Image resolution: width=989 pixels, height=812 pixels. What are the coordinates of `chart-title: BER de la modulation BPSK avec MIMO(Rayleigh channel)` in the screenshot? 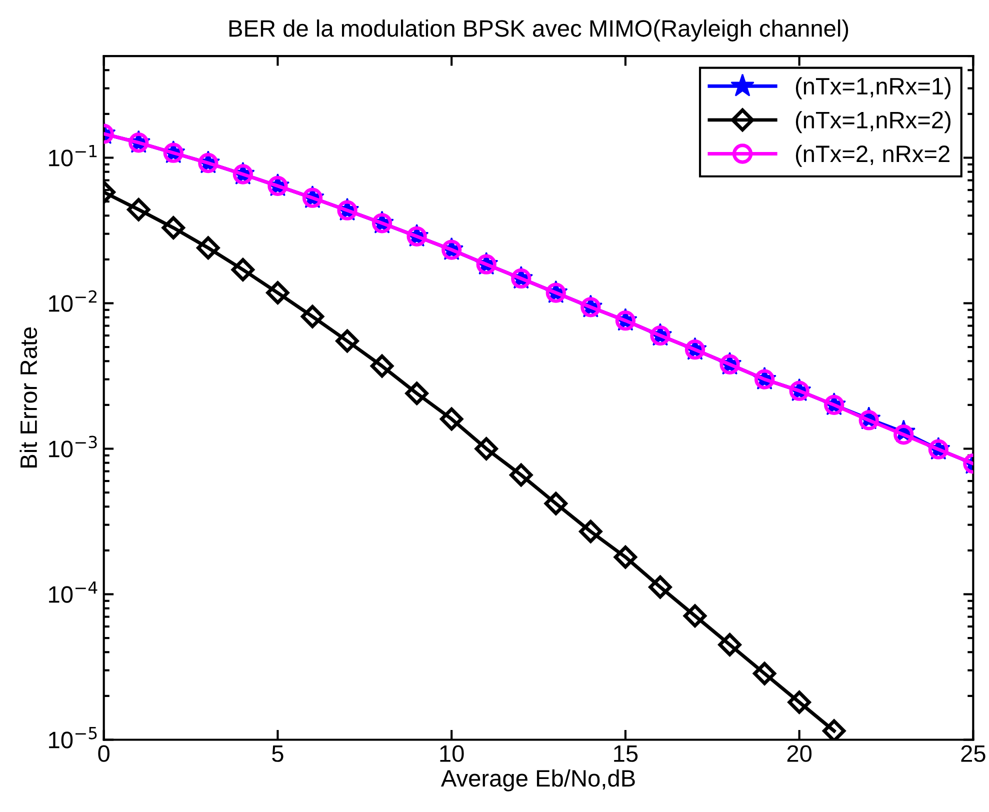 It's located at (538, 30).